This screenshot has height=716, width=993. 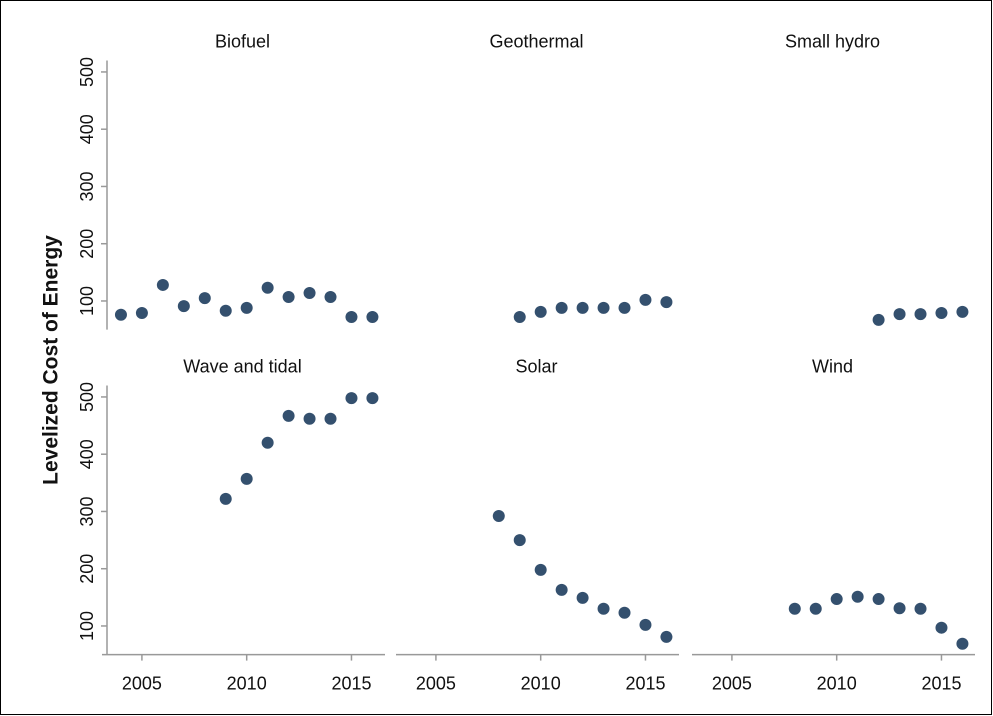 What do you see at coordinates (242, 366) in the screenshot?
I see `panel-title: Wave and tidal` at bounding box center [242, 366].